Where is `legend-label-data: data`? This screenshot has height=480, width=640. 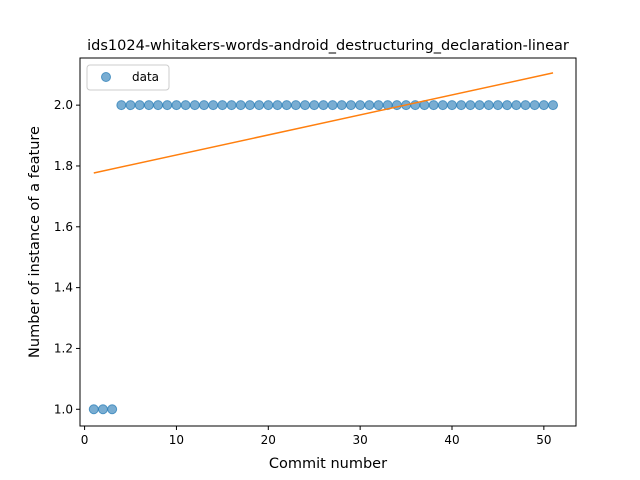
legend-label-data: data is located at coordinates (145, 77).